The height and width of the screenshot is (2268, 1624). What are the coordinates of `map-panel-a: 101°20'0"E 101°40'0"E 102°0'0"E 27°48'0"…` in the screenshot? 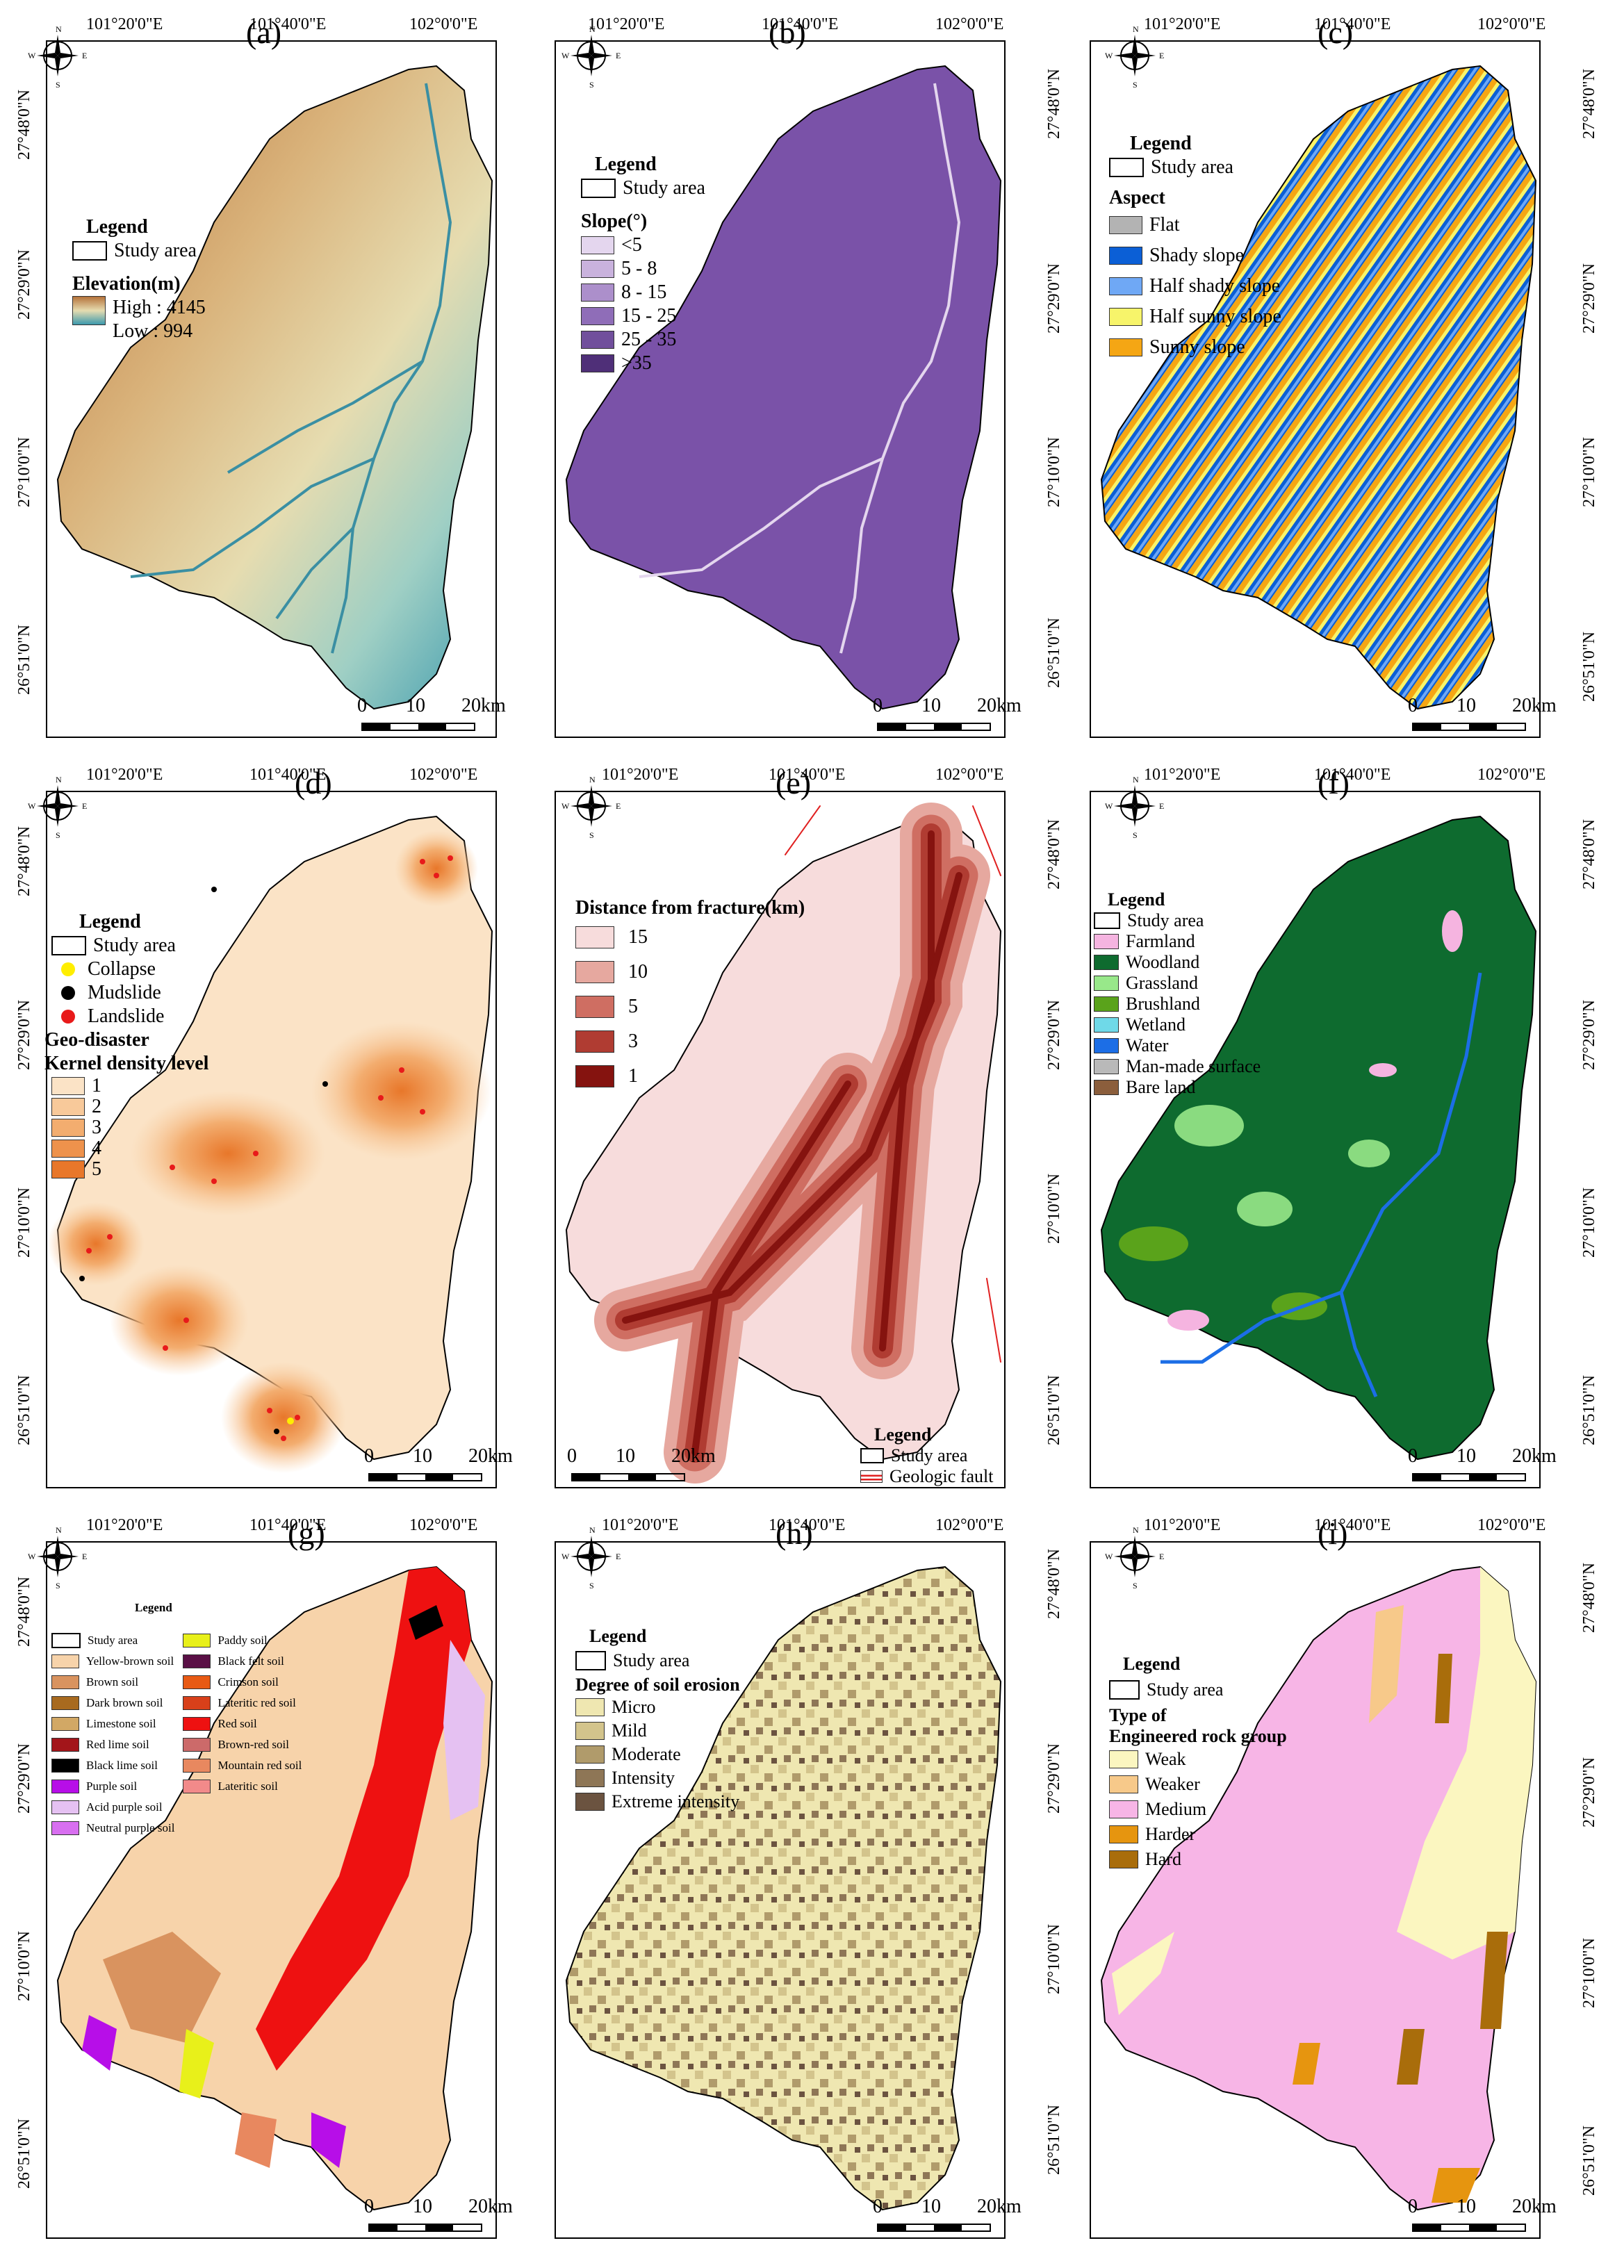 It's located at (270, 376).